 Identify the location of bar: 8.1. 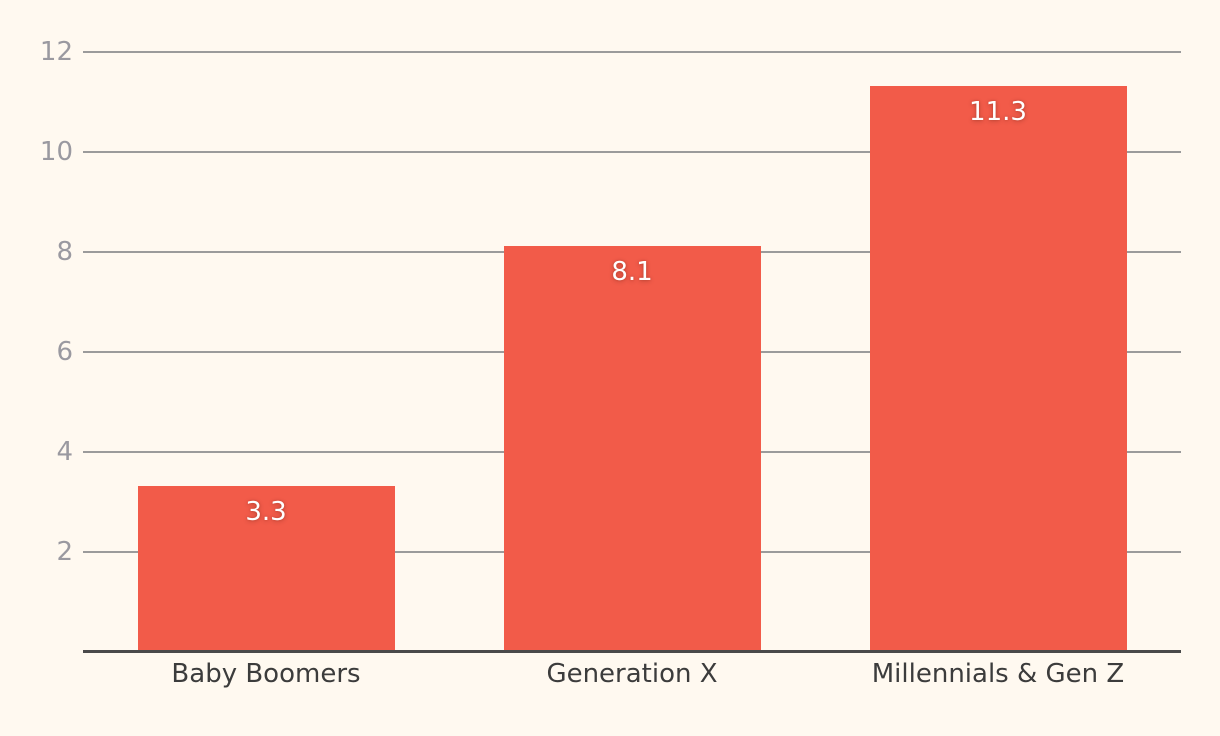
(632, 448).